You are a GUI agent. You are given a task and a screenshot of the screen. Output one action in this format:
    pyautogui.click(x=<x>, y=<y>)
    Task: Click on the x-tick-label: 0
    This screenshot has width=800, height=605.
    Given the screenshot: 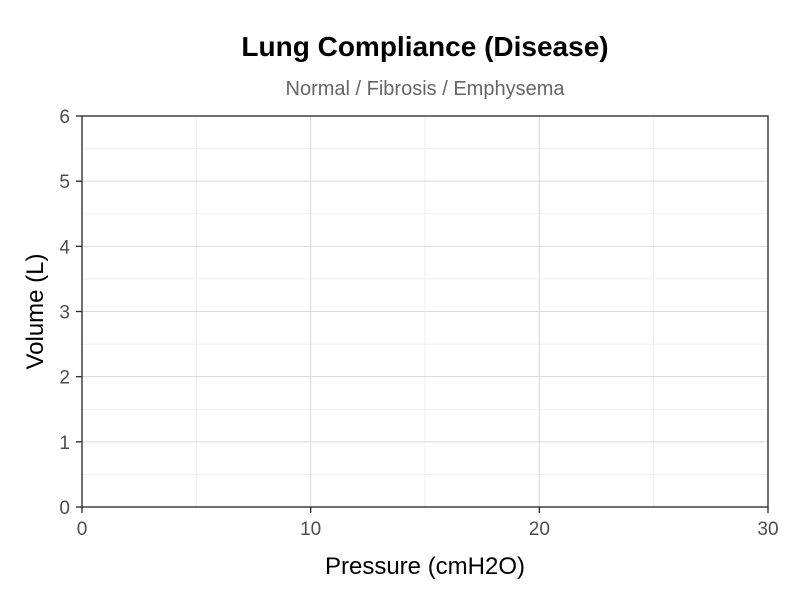 What is the action you would take?
    pyautogui.click(x=82, y=529)
    